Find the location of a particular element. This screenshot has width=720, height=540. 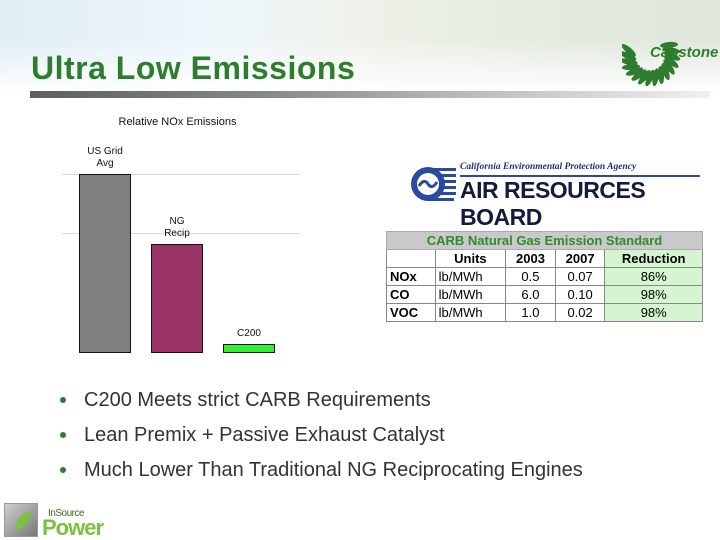

column-header: Units is located at coordinates (470, 258).